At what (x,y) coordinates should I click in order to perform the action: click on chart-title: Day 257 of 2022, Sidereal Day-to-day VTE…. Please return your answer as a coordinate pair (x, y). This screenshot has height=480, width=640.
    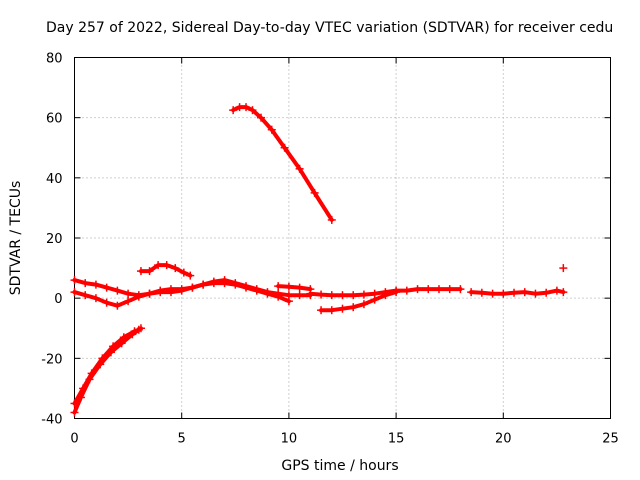
    Looking at the image, I should click on (329, 28).